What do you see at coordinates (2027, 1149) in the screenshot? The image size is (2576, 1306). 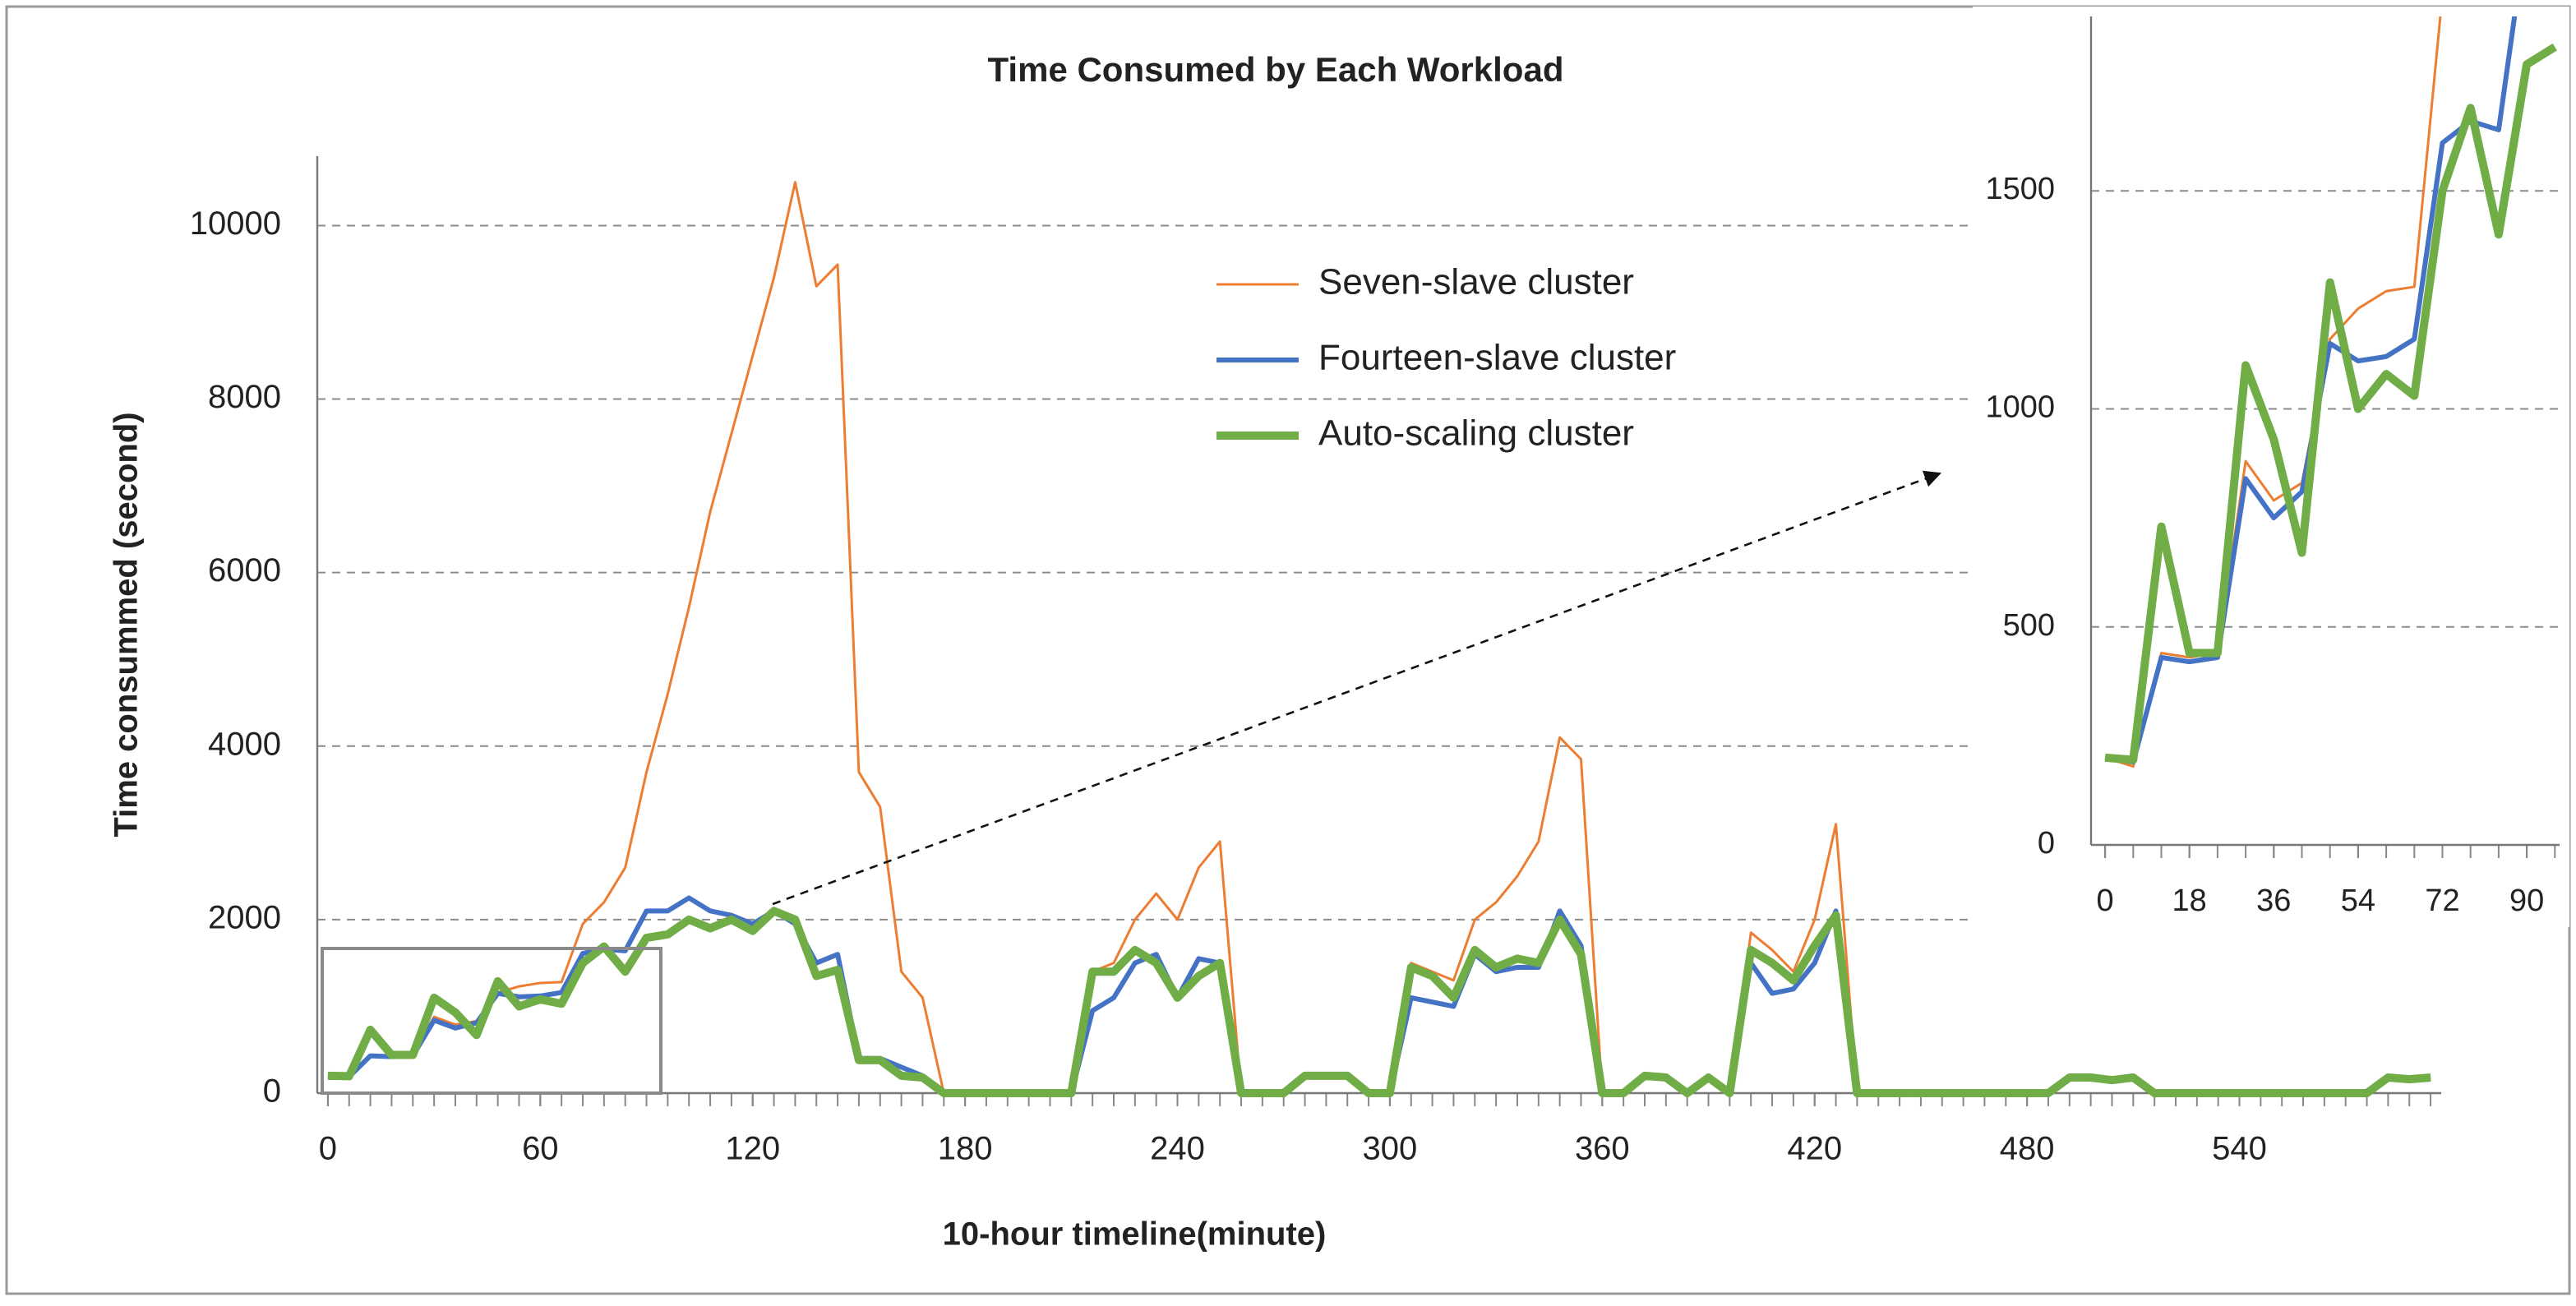 I see `x-tick-label: 480` at bounding box center [2027, 1149].